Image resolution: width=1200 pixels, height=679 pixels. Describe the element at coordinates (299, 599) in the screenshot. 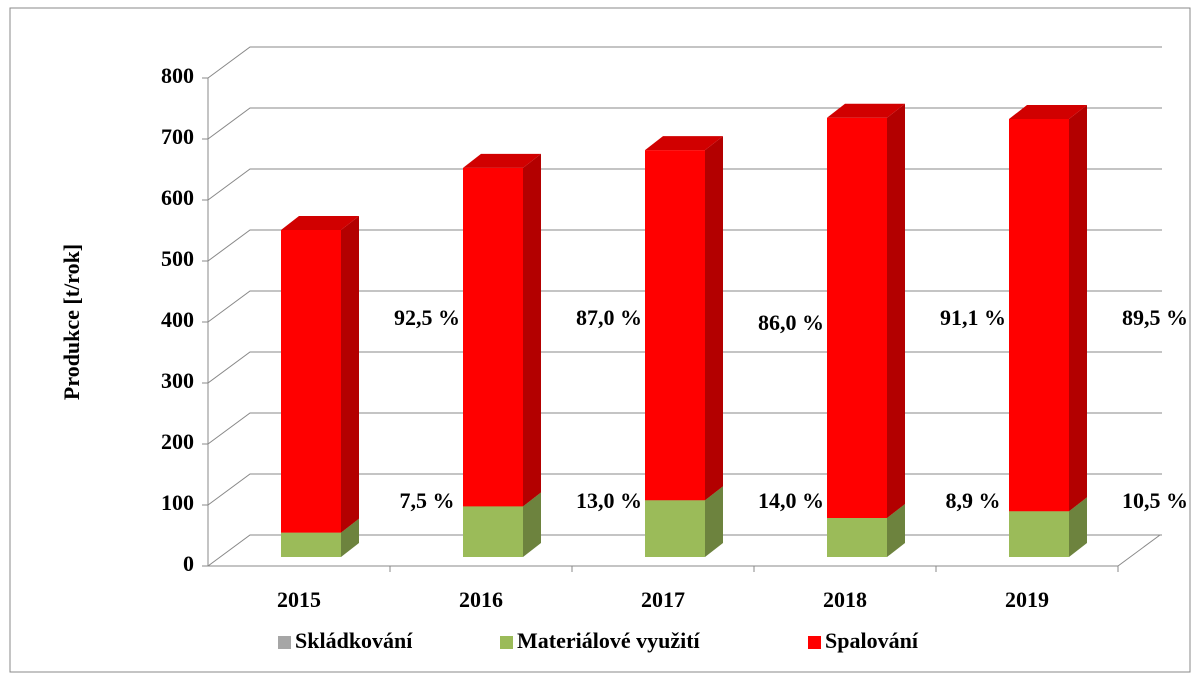

I see `x-tick-label: 2015` at that location.